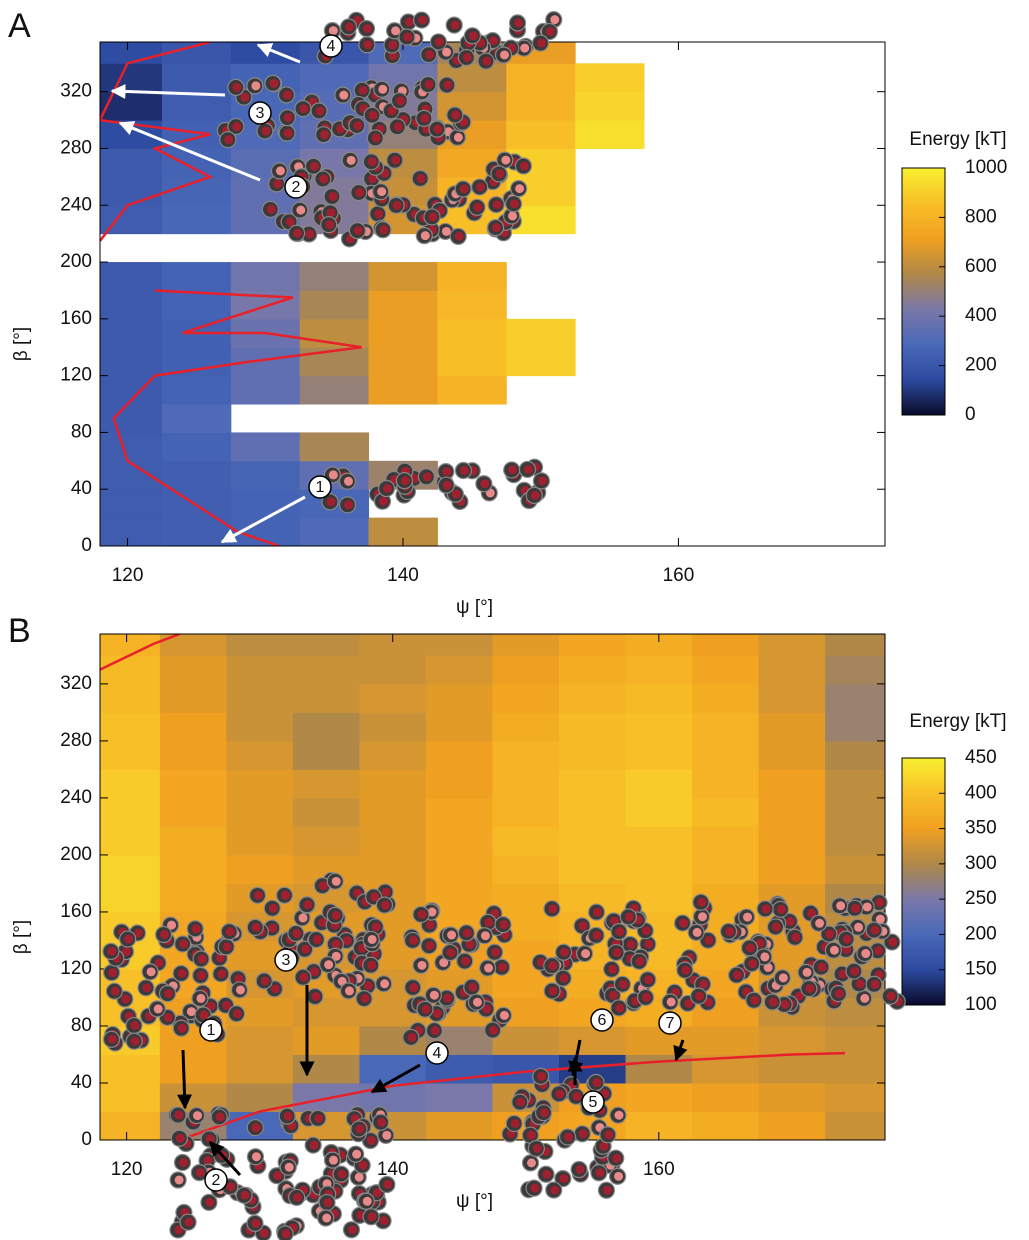  Describe the element at coordinates (393, 1169) in the screenshot. I see `x-tick-label: 140` at that location.